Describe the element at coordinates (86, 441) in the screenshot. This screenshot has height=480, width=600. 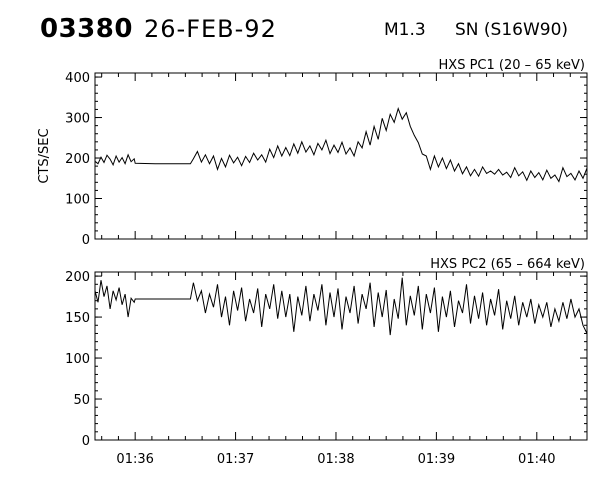
I see `pc2-ytick-label: 0` at that location.